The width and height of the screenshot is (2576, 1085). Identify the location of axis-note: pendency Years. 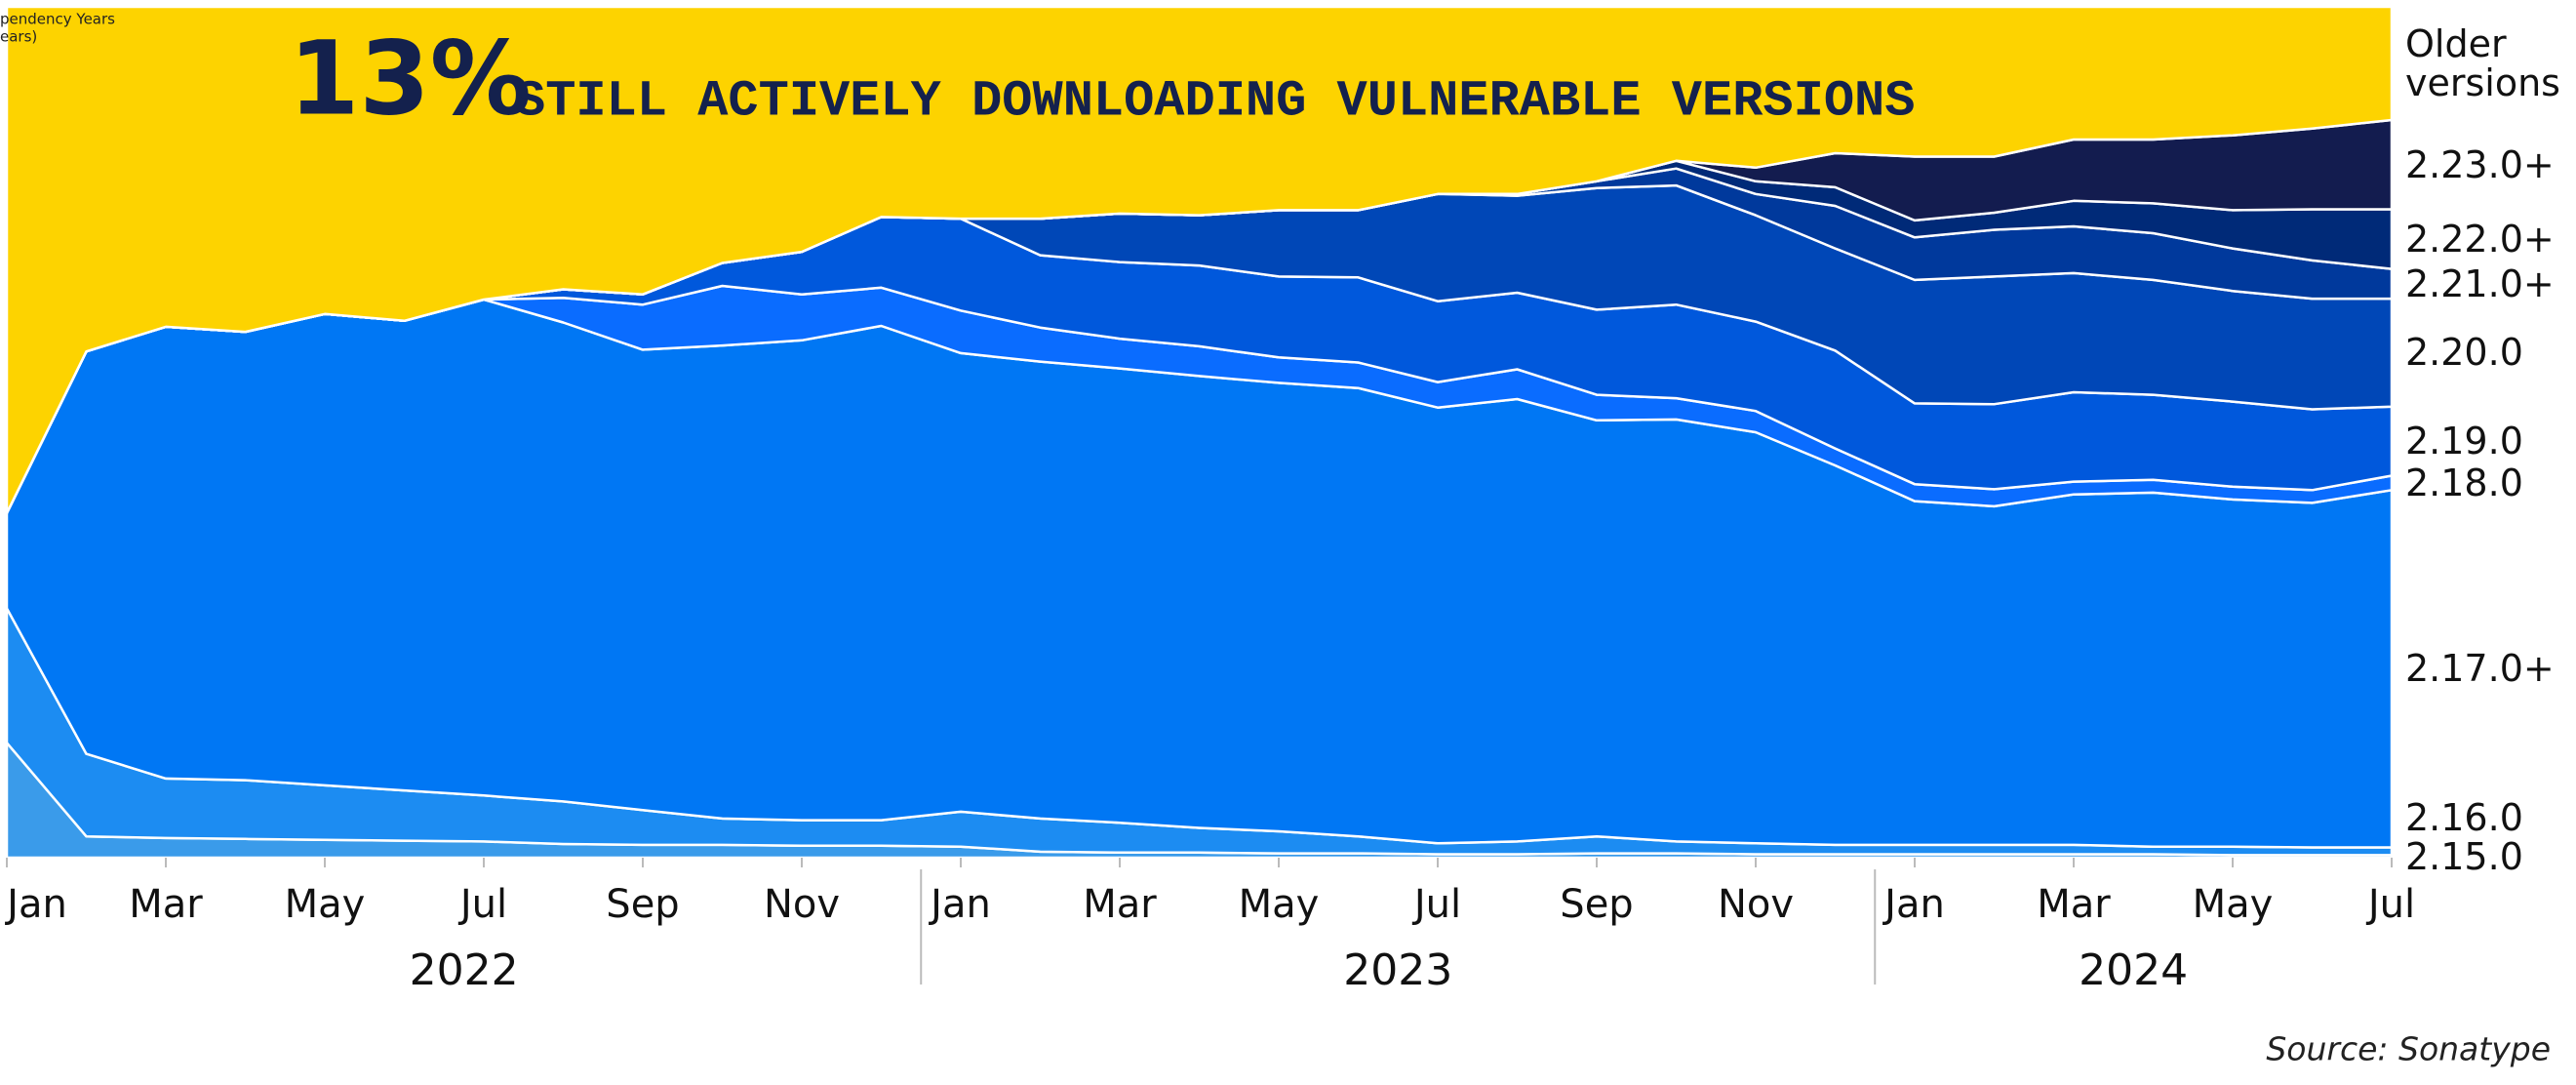
(57, 19).